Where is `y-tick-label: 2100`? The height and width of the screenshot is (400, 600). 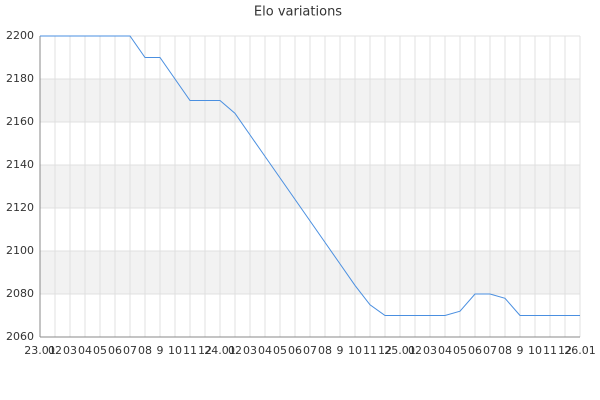
y-tick-label: 2100 is located at coordinates (20, 250).